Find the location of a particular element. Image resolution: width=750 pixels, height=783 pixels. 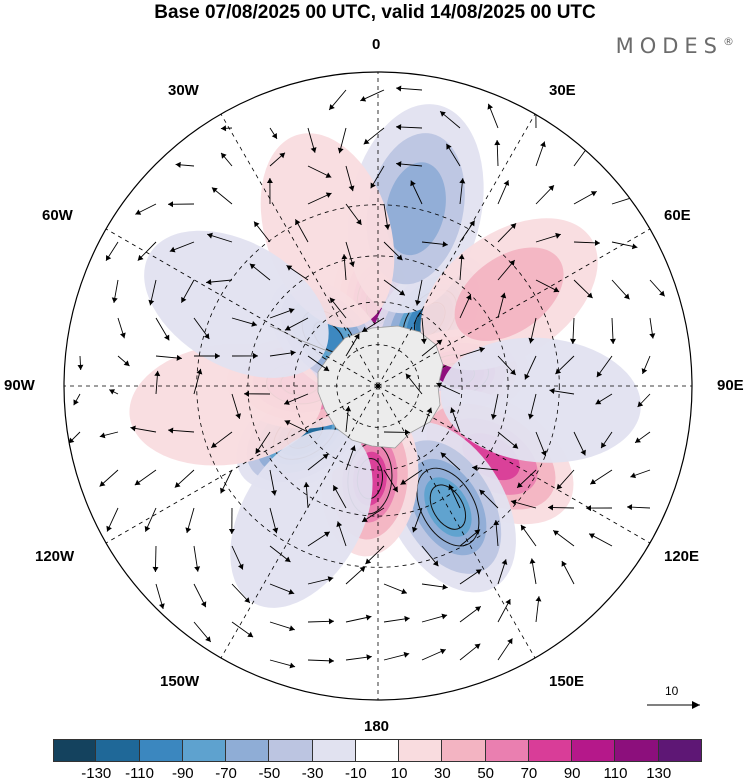

longitude-label-60e: 60E is located at coordinates (677, 215).